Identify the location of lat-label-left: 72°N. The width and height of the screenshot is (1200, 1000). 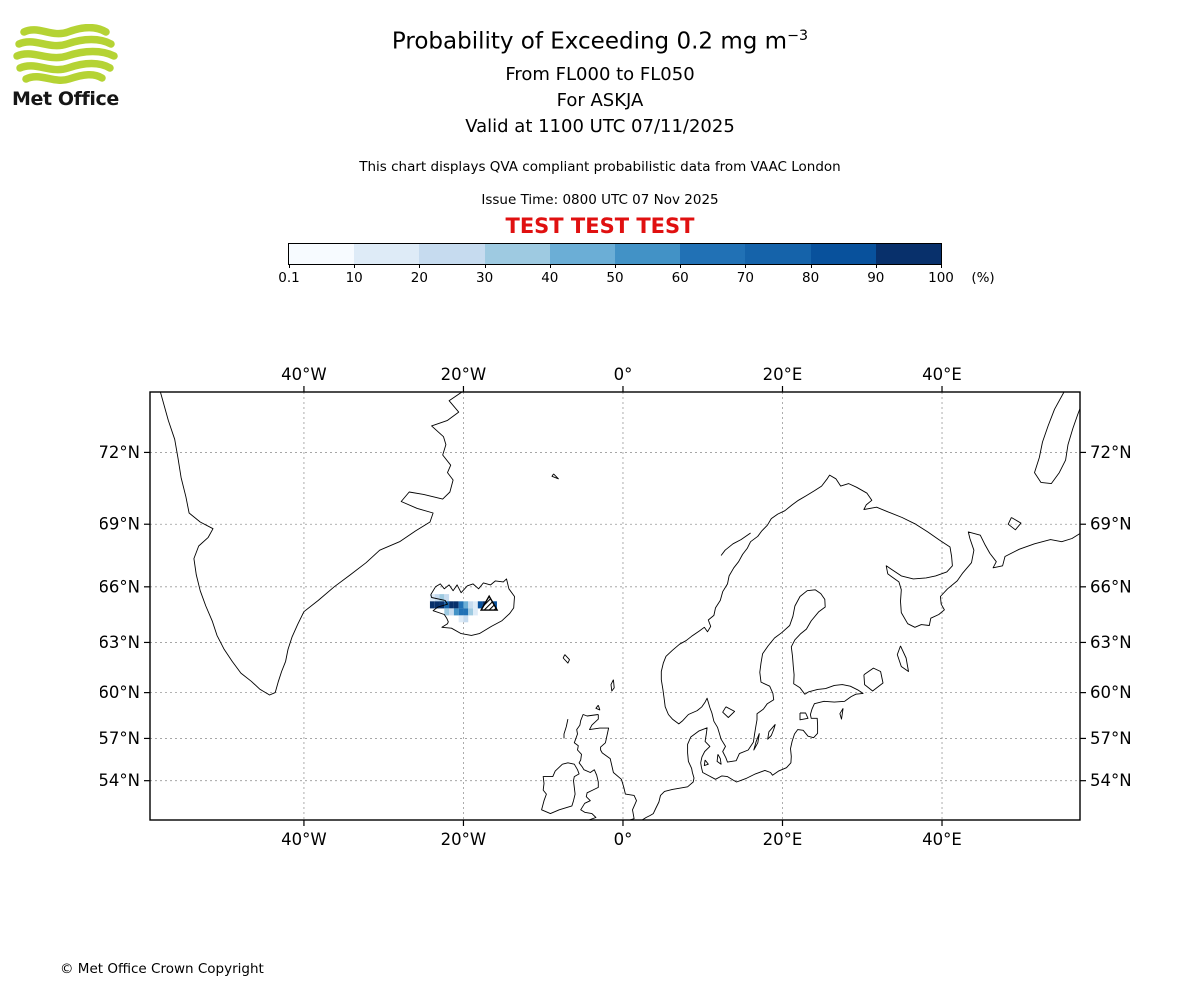
(120, 452).